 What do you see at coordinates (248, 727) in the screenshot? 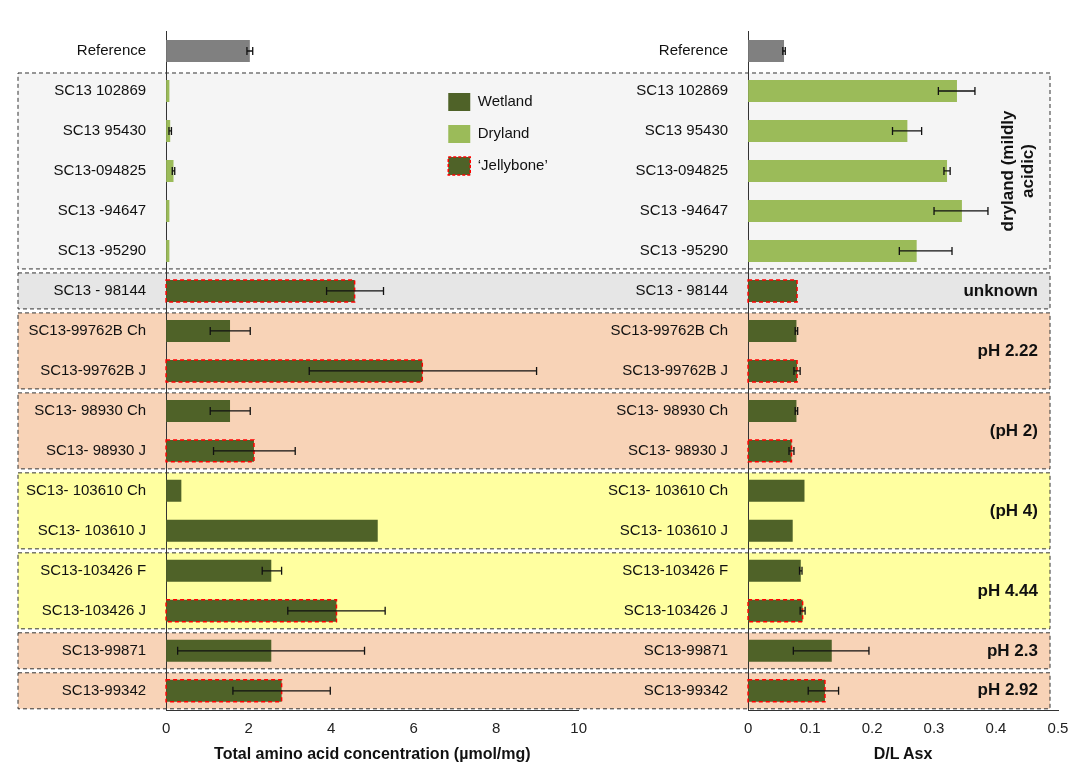
I see `x-tick-label: 2` at bounding box center [248, 727].